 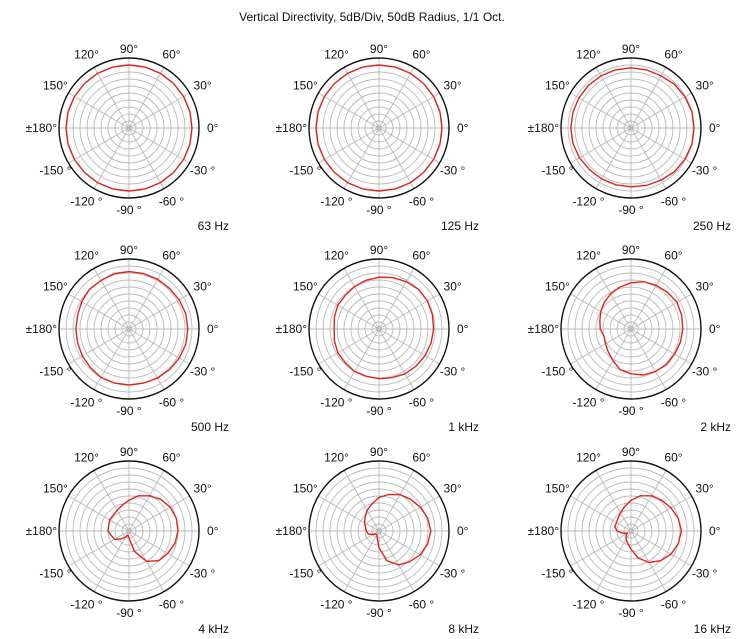 What do you see at coordinates (712, 226) in the screenshot?
I see `frequency-label: 250 Hz` at bounding box center [712, 226].